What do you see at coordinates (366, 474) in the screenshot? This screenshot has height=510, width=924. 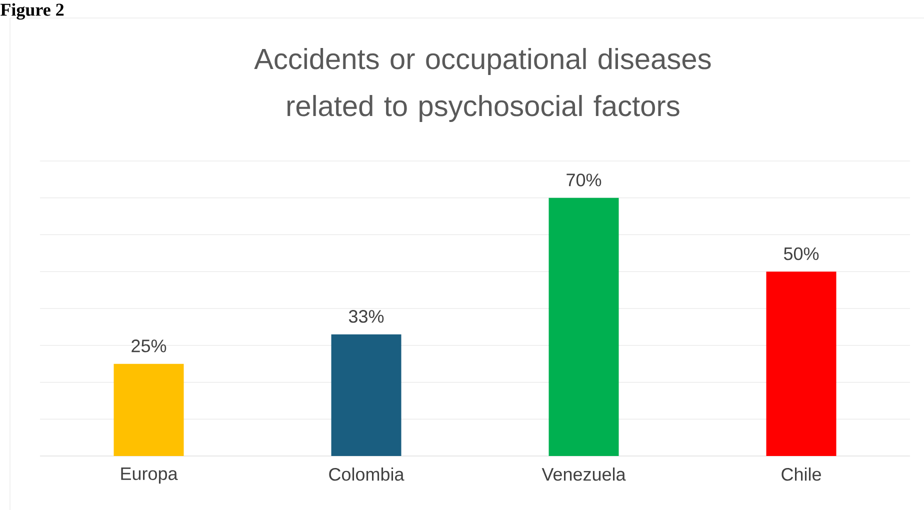 I see `x-tick-label: Colombia` at bounding box center [366, 474].